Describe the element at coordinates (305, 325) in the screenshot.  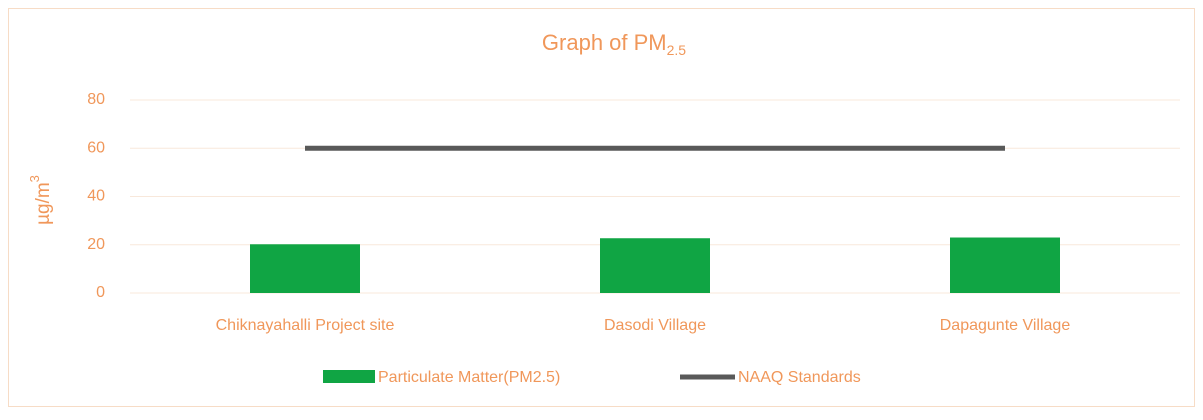
I see `x-tick-label: Chiknayahalli Project site` at that location.